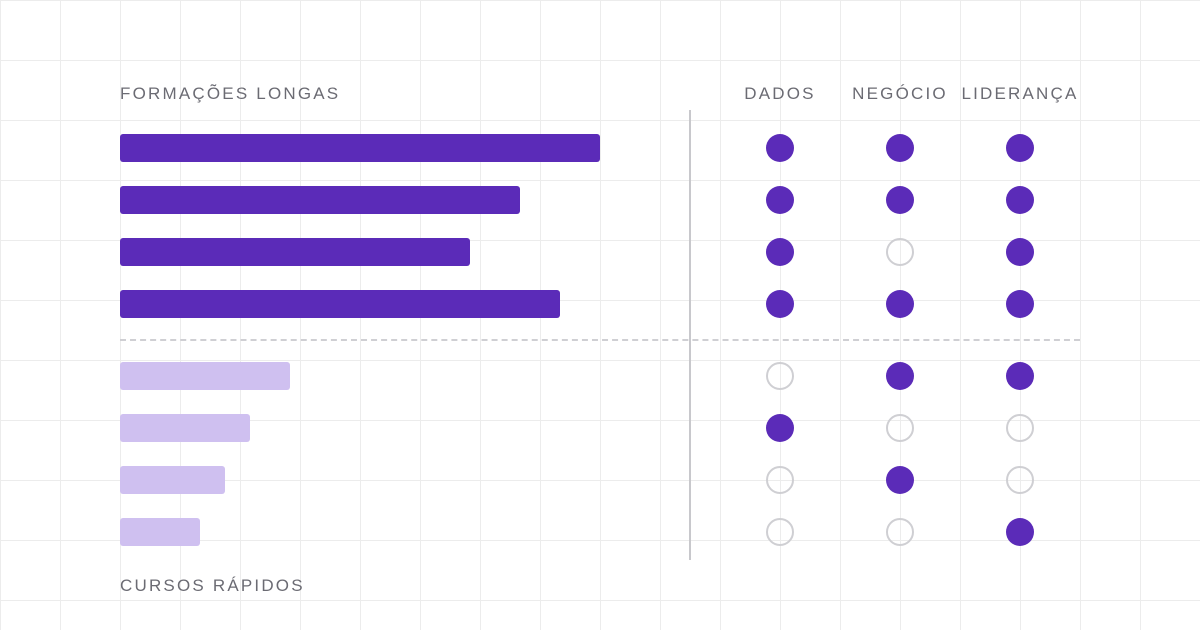 Image resolution: width=1200 pixels, height=630 pixels. I want to click on column-header-dados: DADOS, so click(780, 93).